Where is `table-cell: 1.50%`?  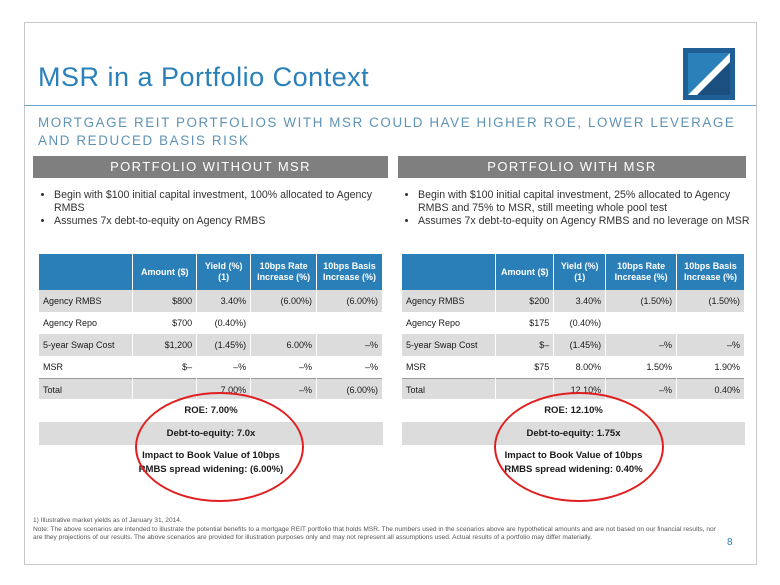
table-cell: 1.50% is located at coordinates (641, 367).